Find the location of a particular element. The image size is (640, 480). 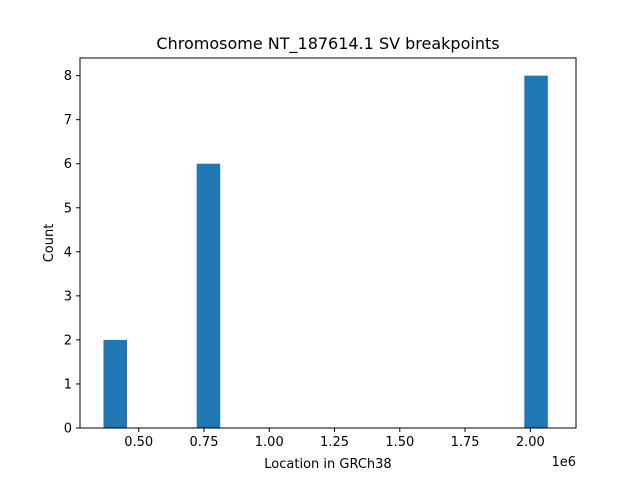

y-tick-label: 5 is located at coordinates (68, 208).